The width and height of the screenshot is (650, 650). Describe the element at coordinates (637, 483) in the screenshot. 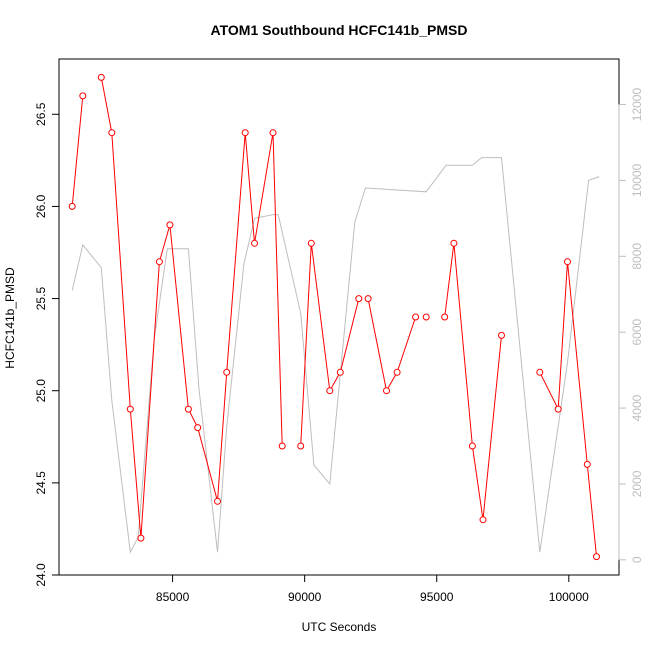

I see `y2-tick-label: 2000` at that location.